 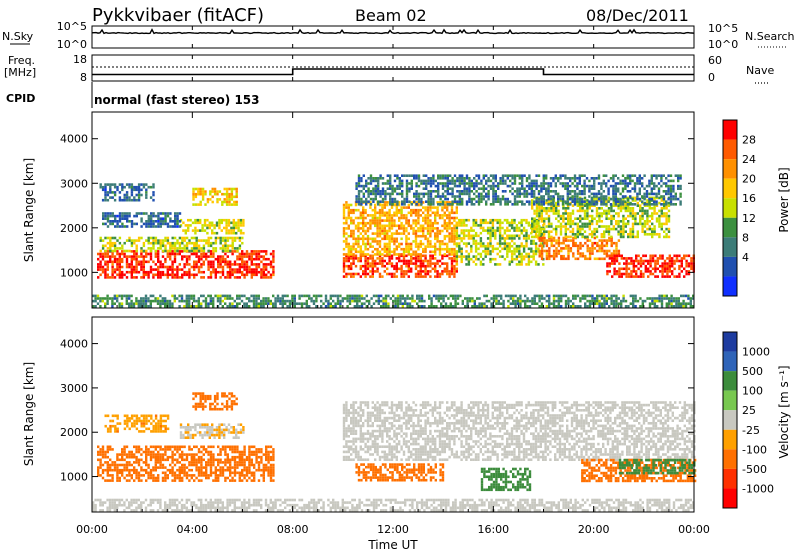 What do you see at coordinates (715, 60) in the screenshot?
I see `freq-right-tick-top: 60` at bounding box center [715, 60].